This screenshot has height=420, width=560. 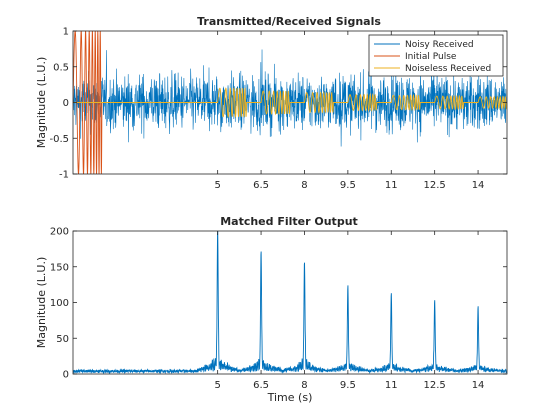 What do you see at coordinates (66, 103) in the screenshot?
I see `top-y-tick-label: 0` at bounding box center [66, 103].